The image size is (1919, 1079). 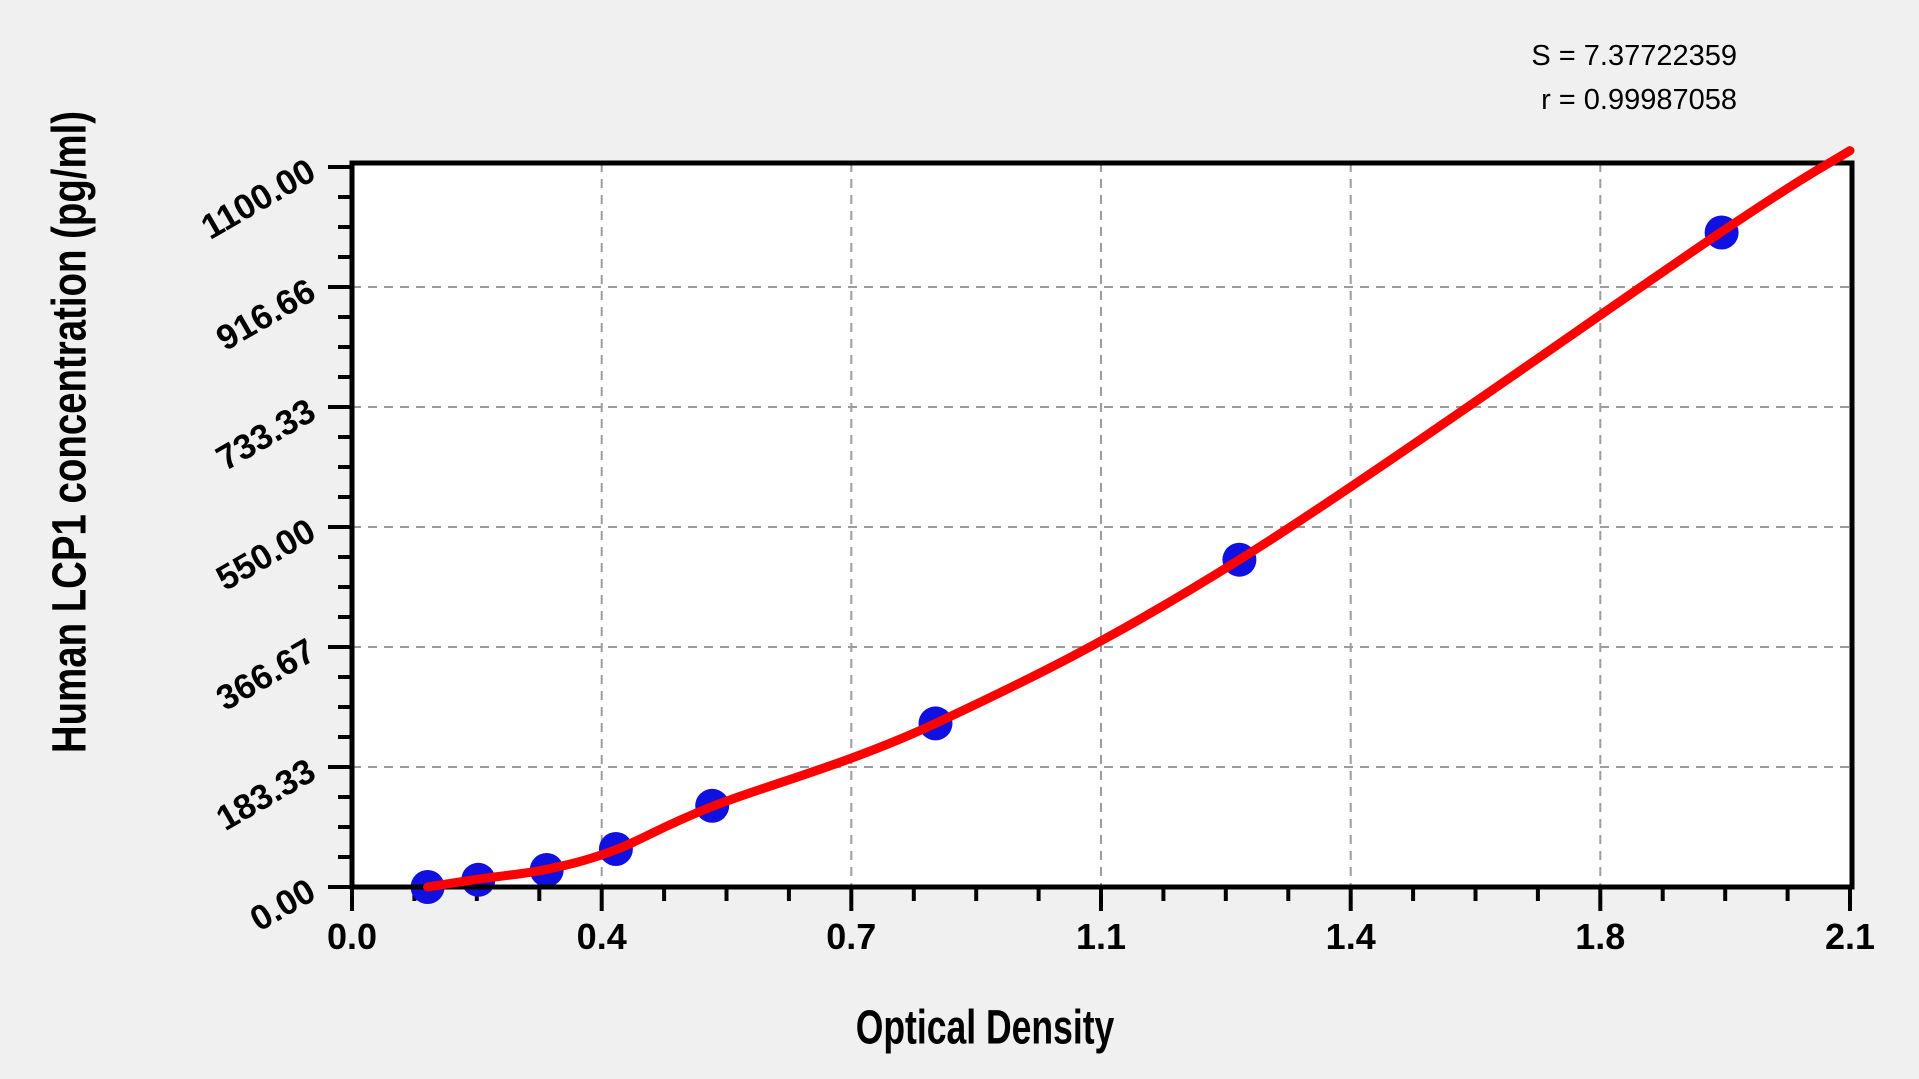 I want to click on fit-statistics: S = 7.37722359 r = 0.99987058, so click(x=1634, y=78).